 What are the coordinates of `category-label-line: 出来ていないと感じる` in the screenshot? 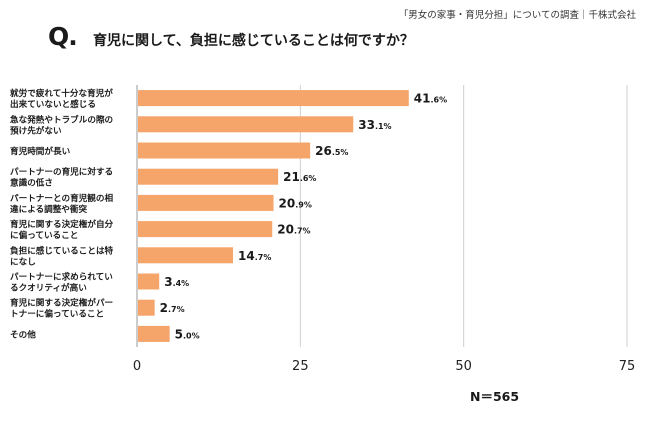 It's located at (53, 104).